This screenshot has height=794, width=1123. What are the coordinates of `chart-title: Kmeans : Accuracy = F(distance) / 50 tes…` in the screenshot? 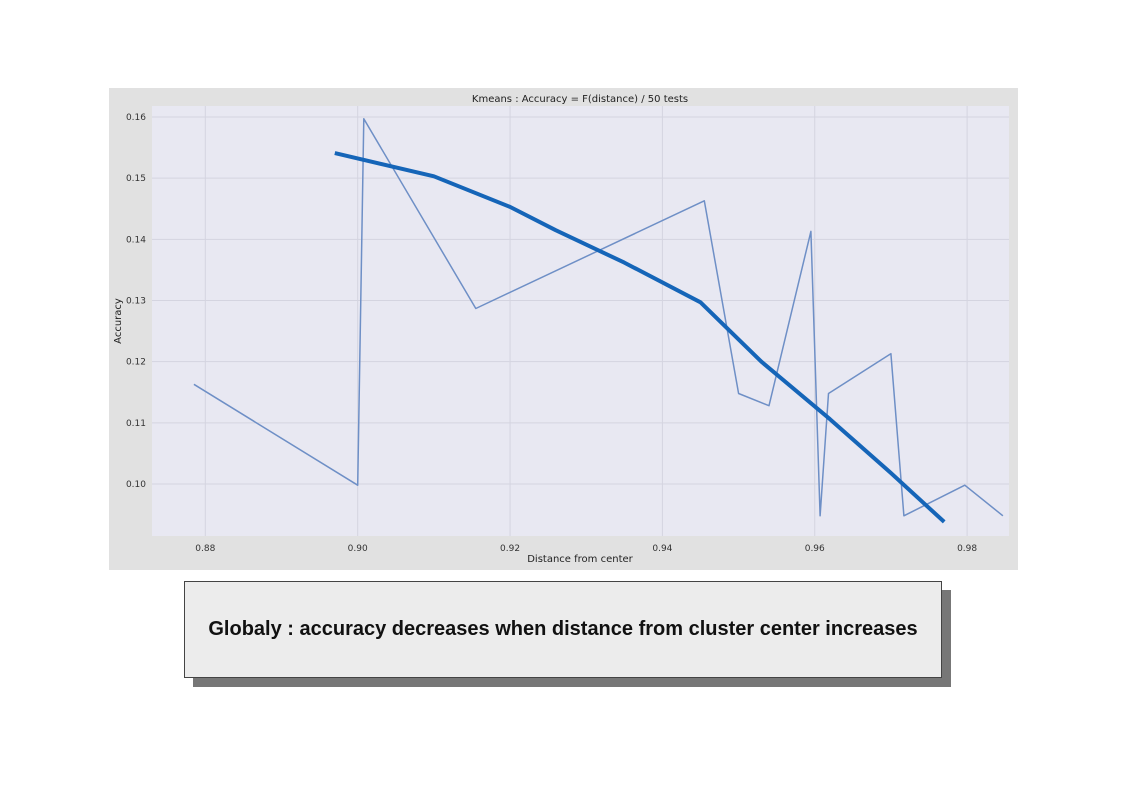 It's located at (580, 99).